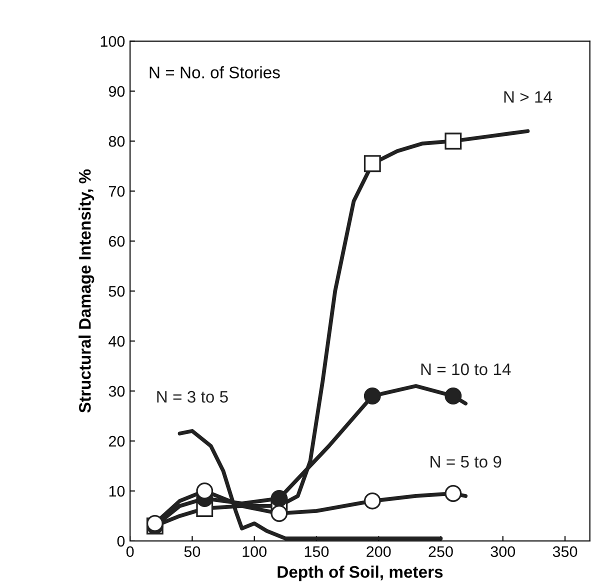 The width and height of the screenshot is (605, 588). What do you see at coordinates (503, 552) in the screenshot?
I see `x-tick-label: 300` at bounding box center [503, 552].